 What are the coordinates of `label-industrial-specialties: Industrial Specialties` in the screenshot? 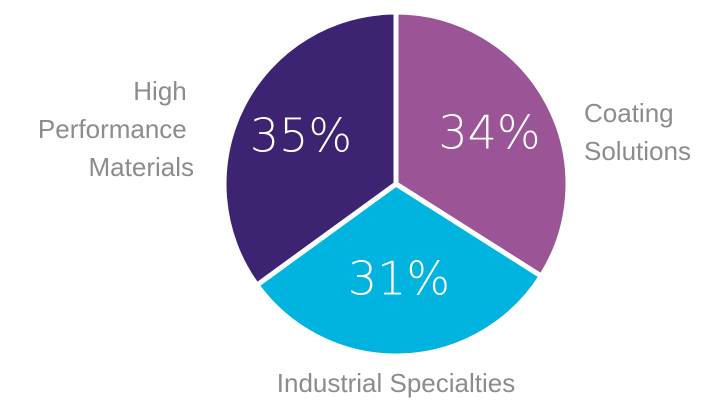 It's located at (396, 383).